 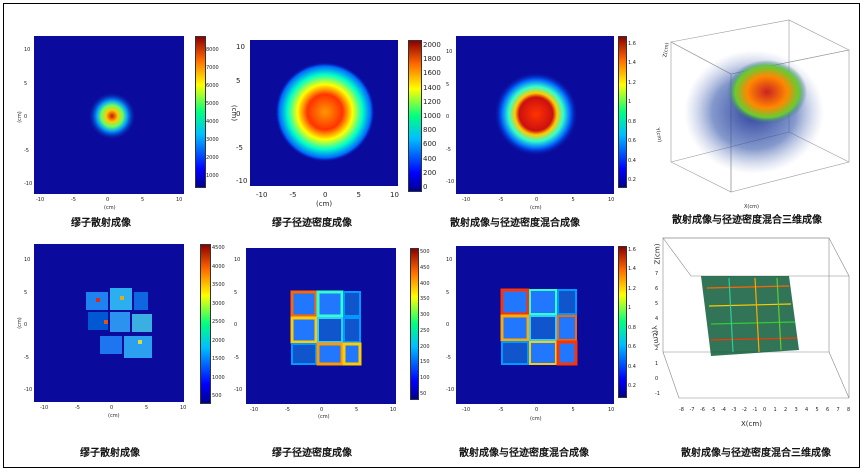 What do you see at coordinates (657, 289) in the screenshot?
I see `tick-label: 6` at bounding box center [657, 289].